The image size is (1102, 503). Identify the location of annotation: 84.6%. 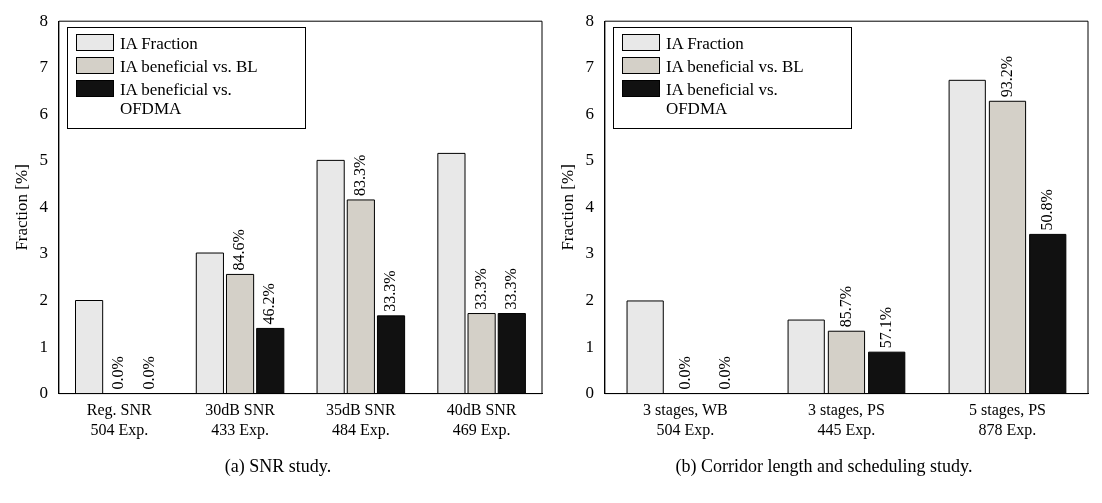
(239, 250).